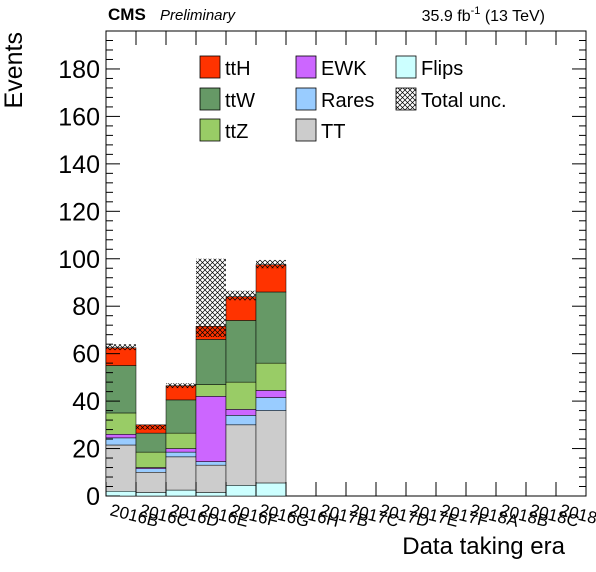  Describe the element at coordinates (181, 440) in the screenshot. I see `bar-ttz-2016D` at that location.